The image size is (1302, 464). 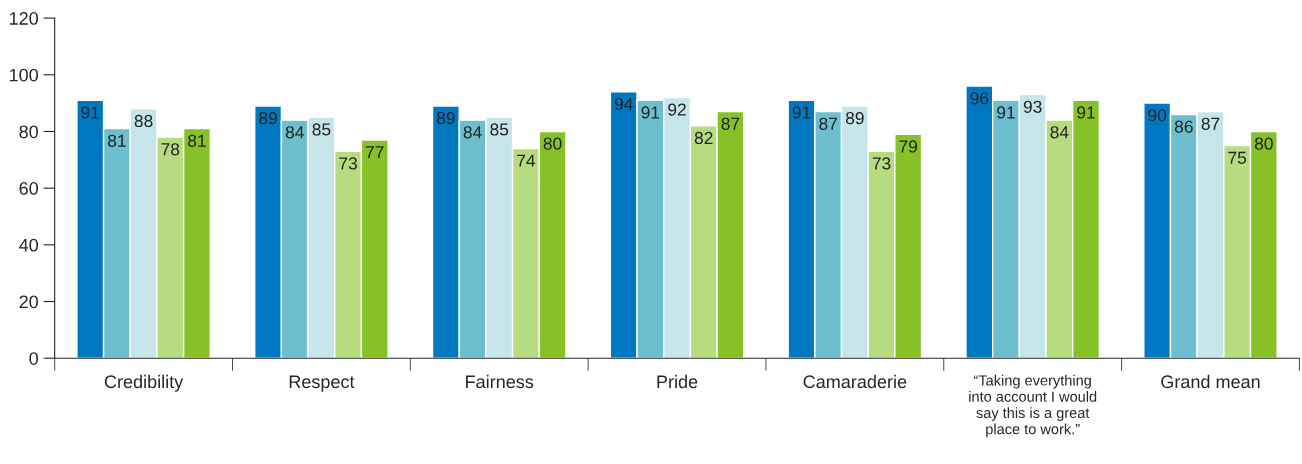 What do you see at coordinates (500, 381) in the screenshot?
I see `x-tick-label: Fairness` at bounding box center [500, 381].